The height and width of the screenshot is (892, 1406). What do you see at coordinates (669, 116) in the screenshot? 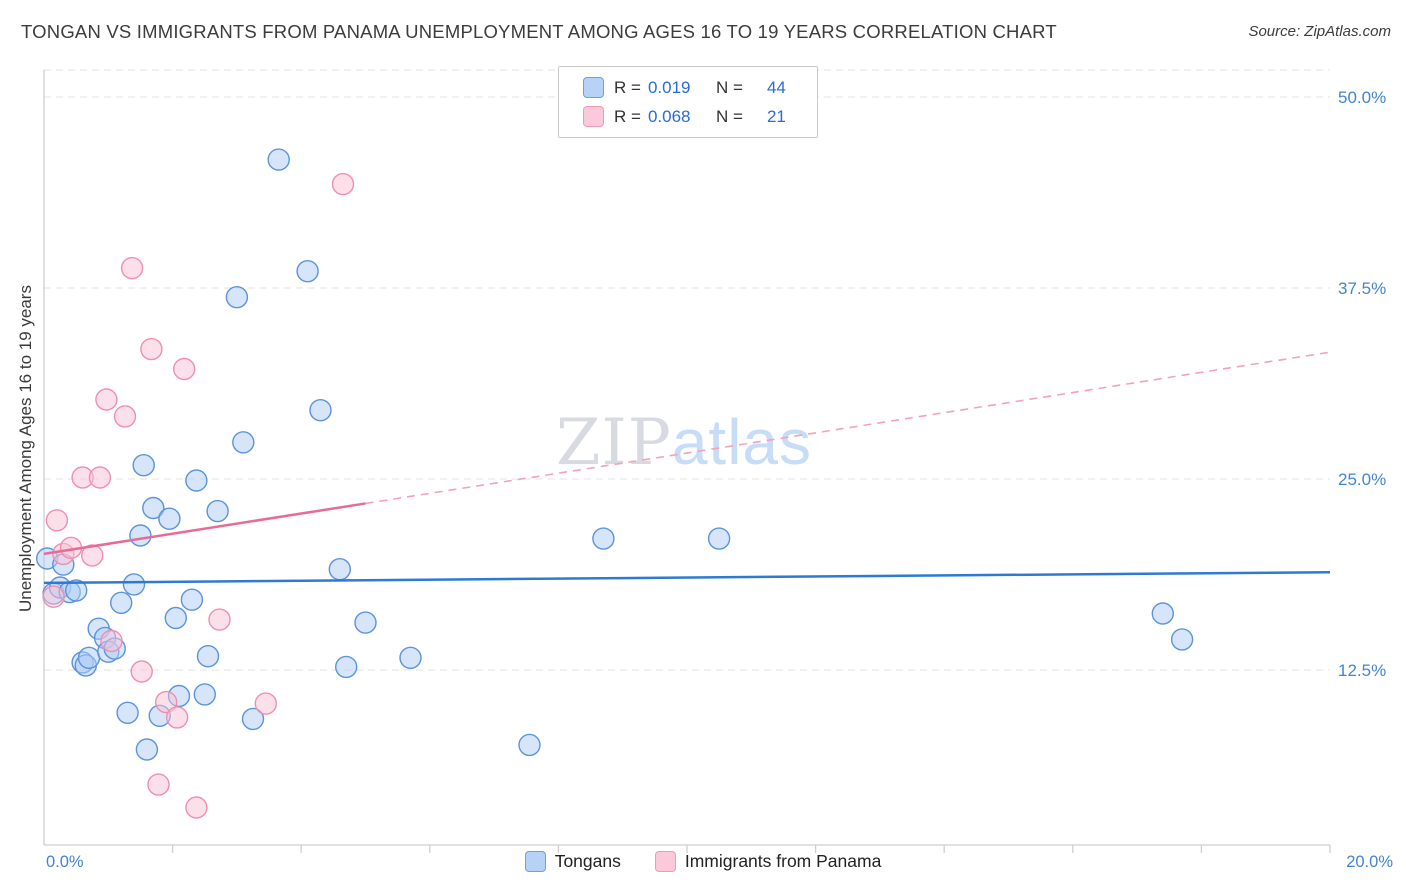
I see `r-value: 0.068` at bounding box center [669, 116].